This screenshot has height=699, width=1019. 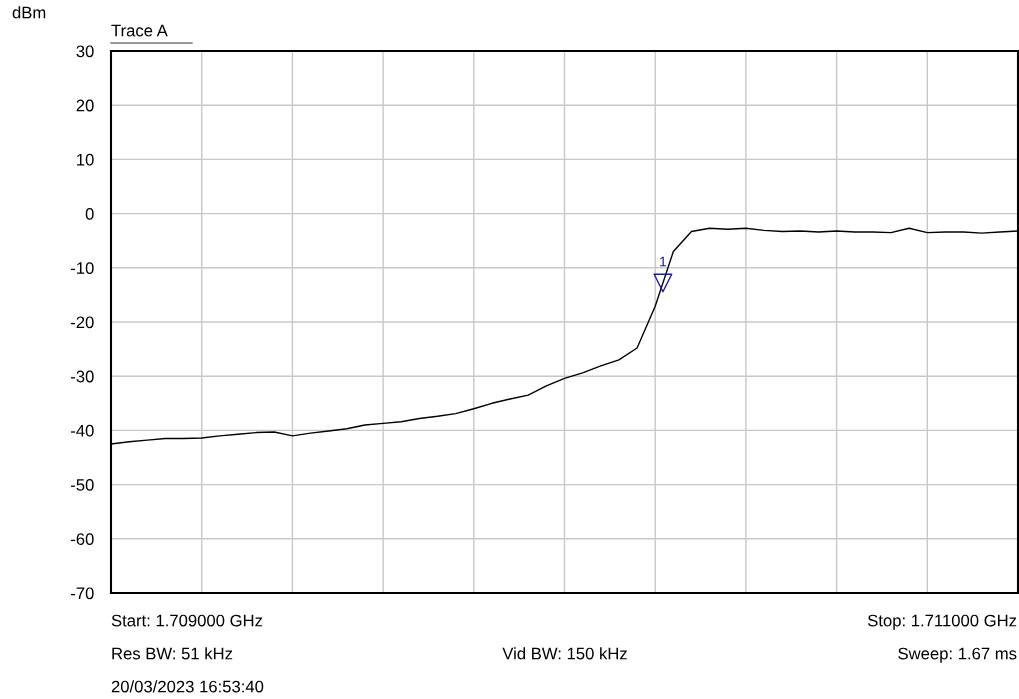 I want to click on y-tick-label: 30, so click(x=85, y=51).